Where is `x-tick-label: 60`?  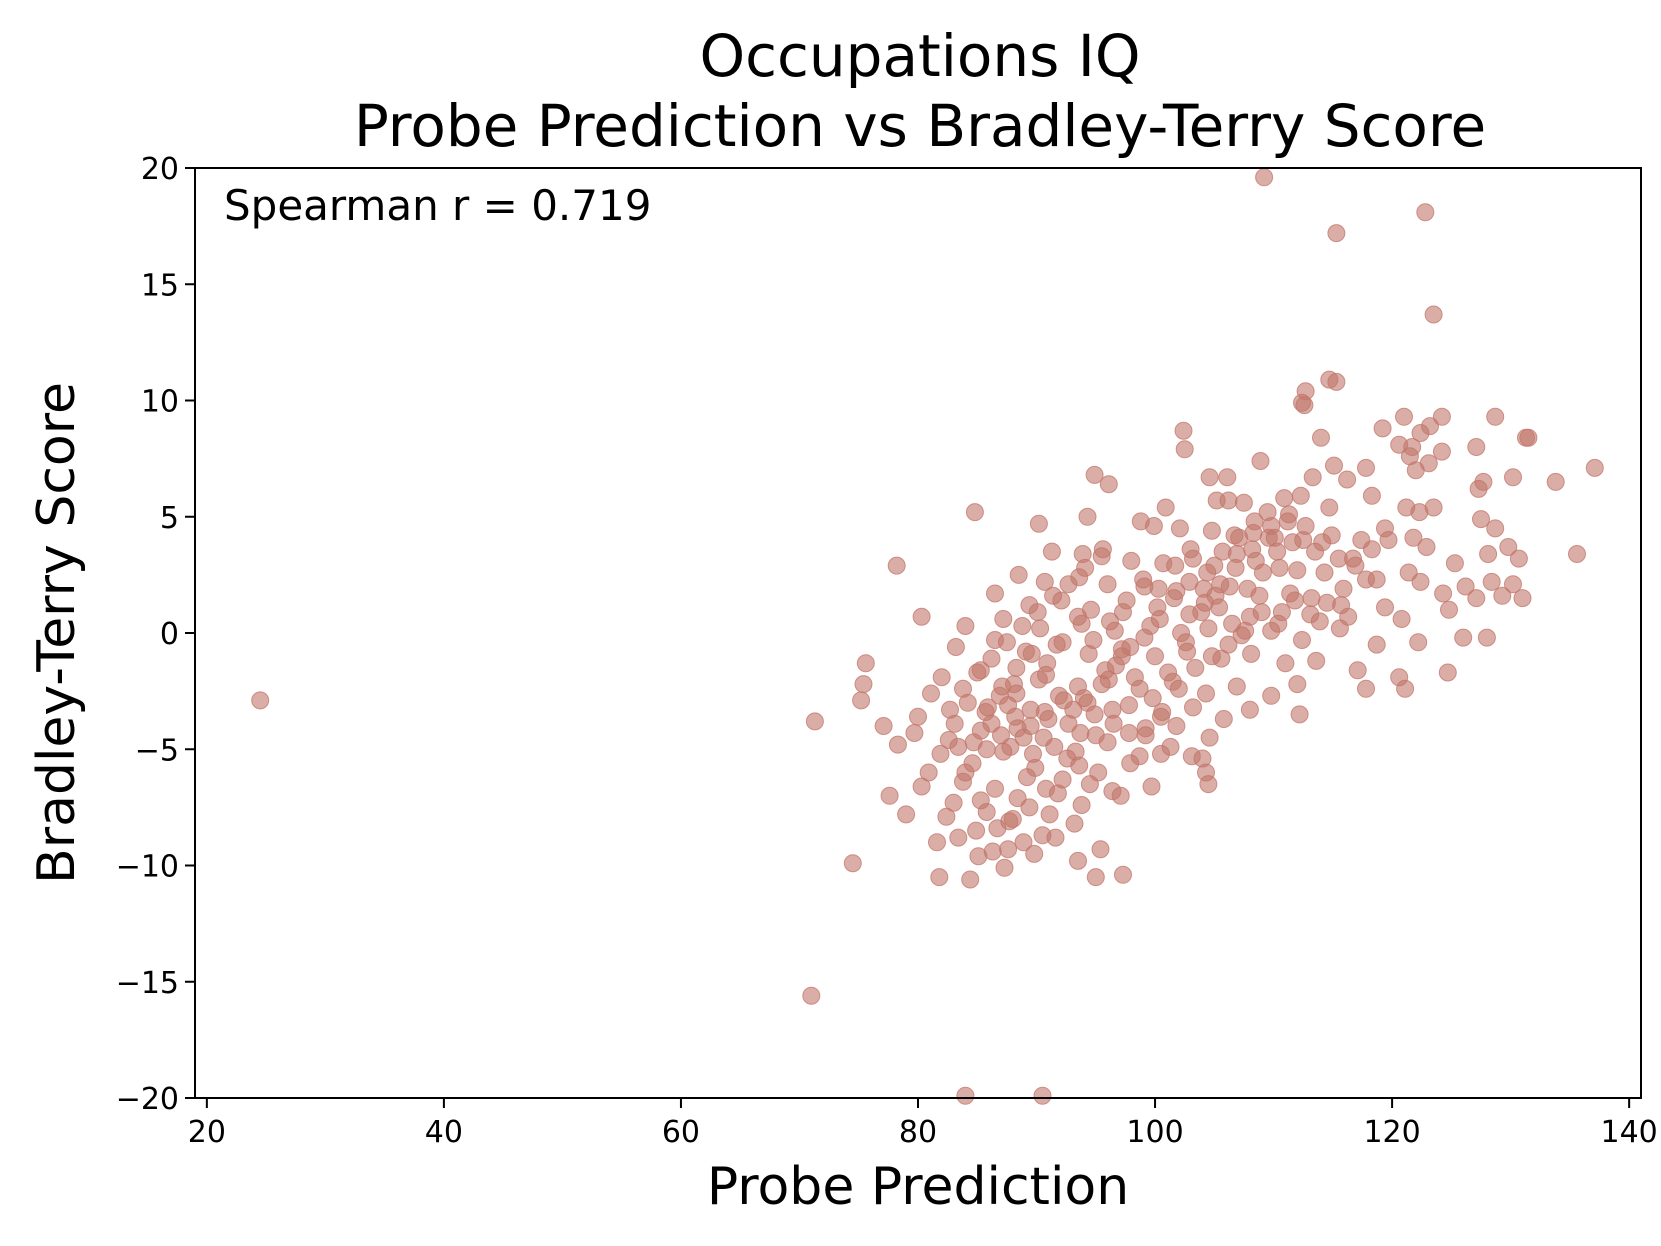
x-tick-label: 60 is located at coordinates (681, 1132).